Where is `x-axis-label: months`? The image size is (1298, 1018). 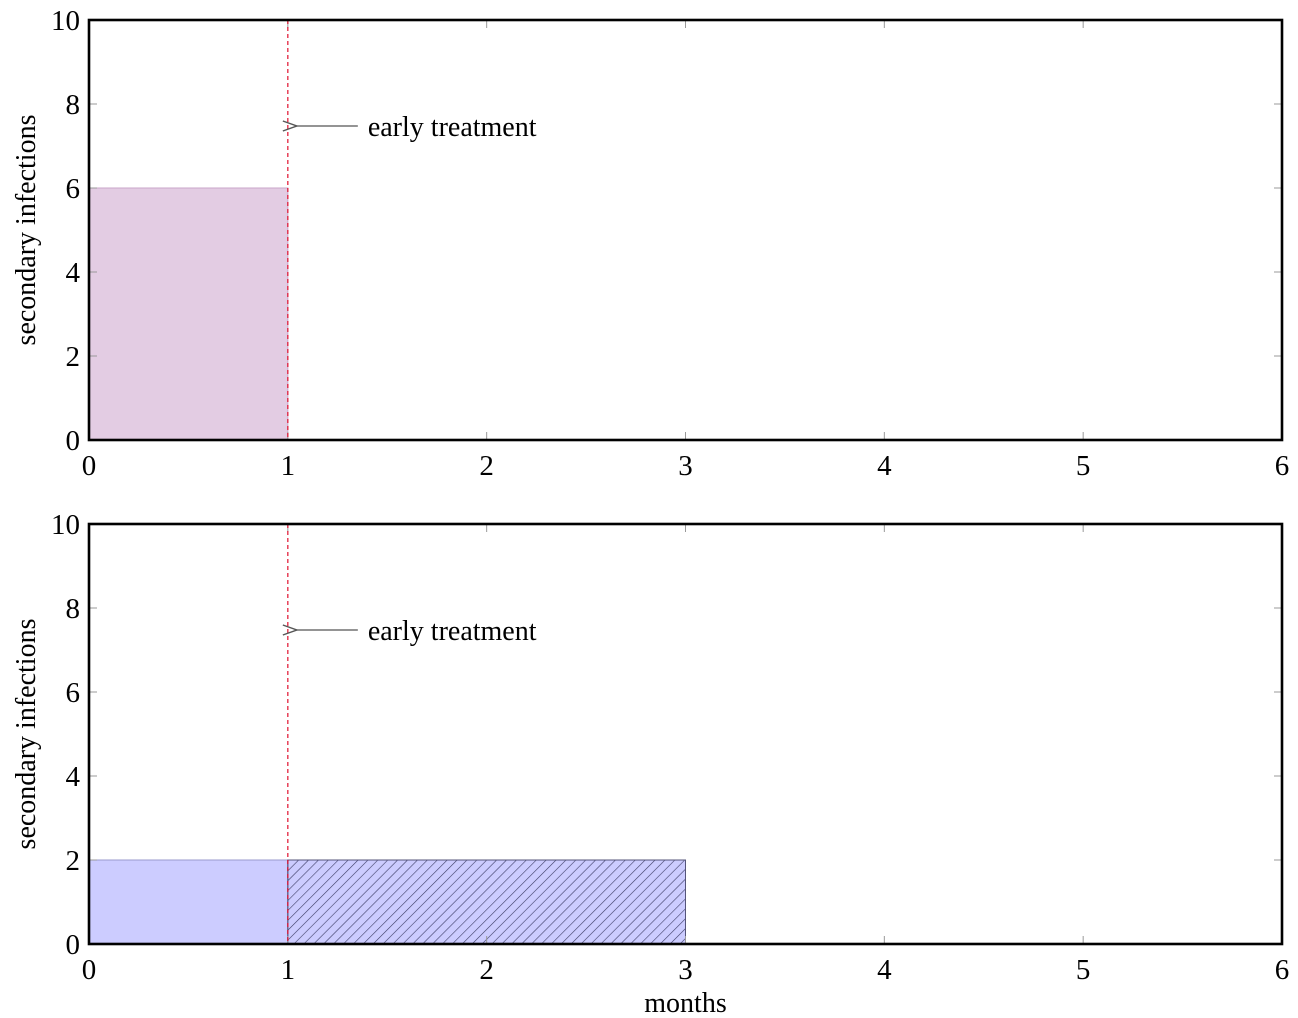
x-axis-label: months is located at coordinates (685, 1003).